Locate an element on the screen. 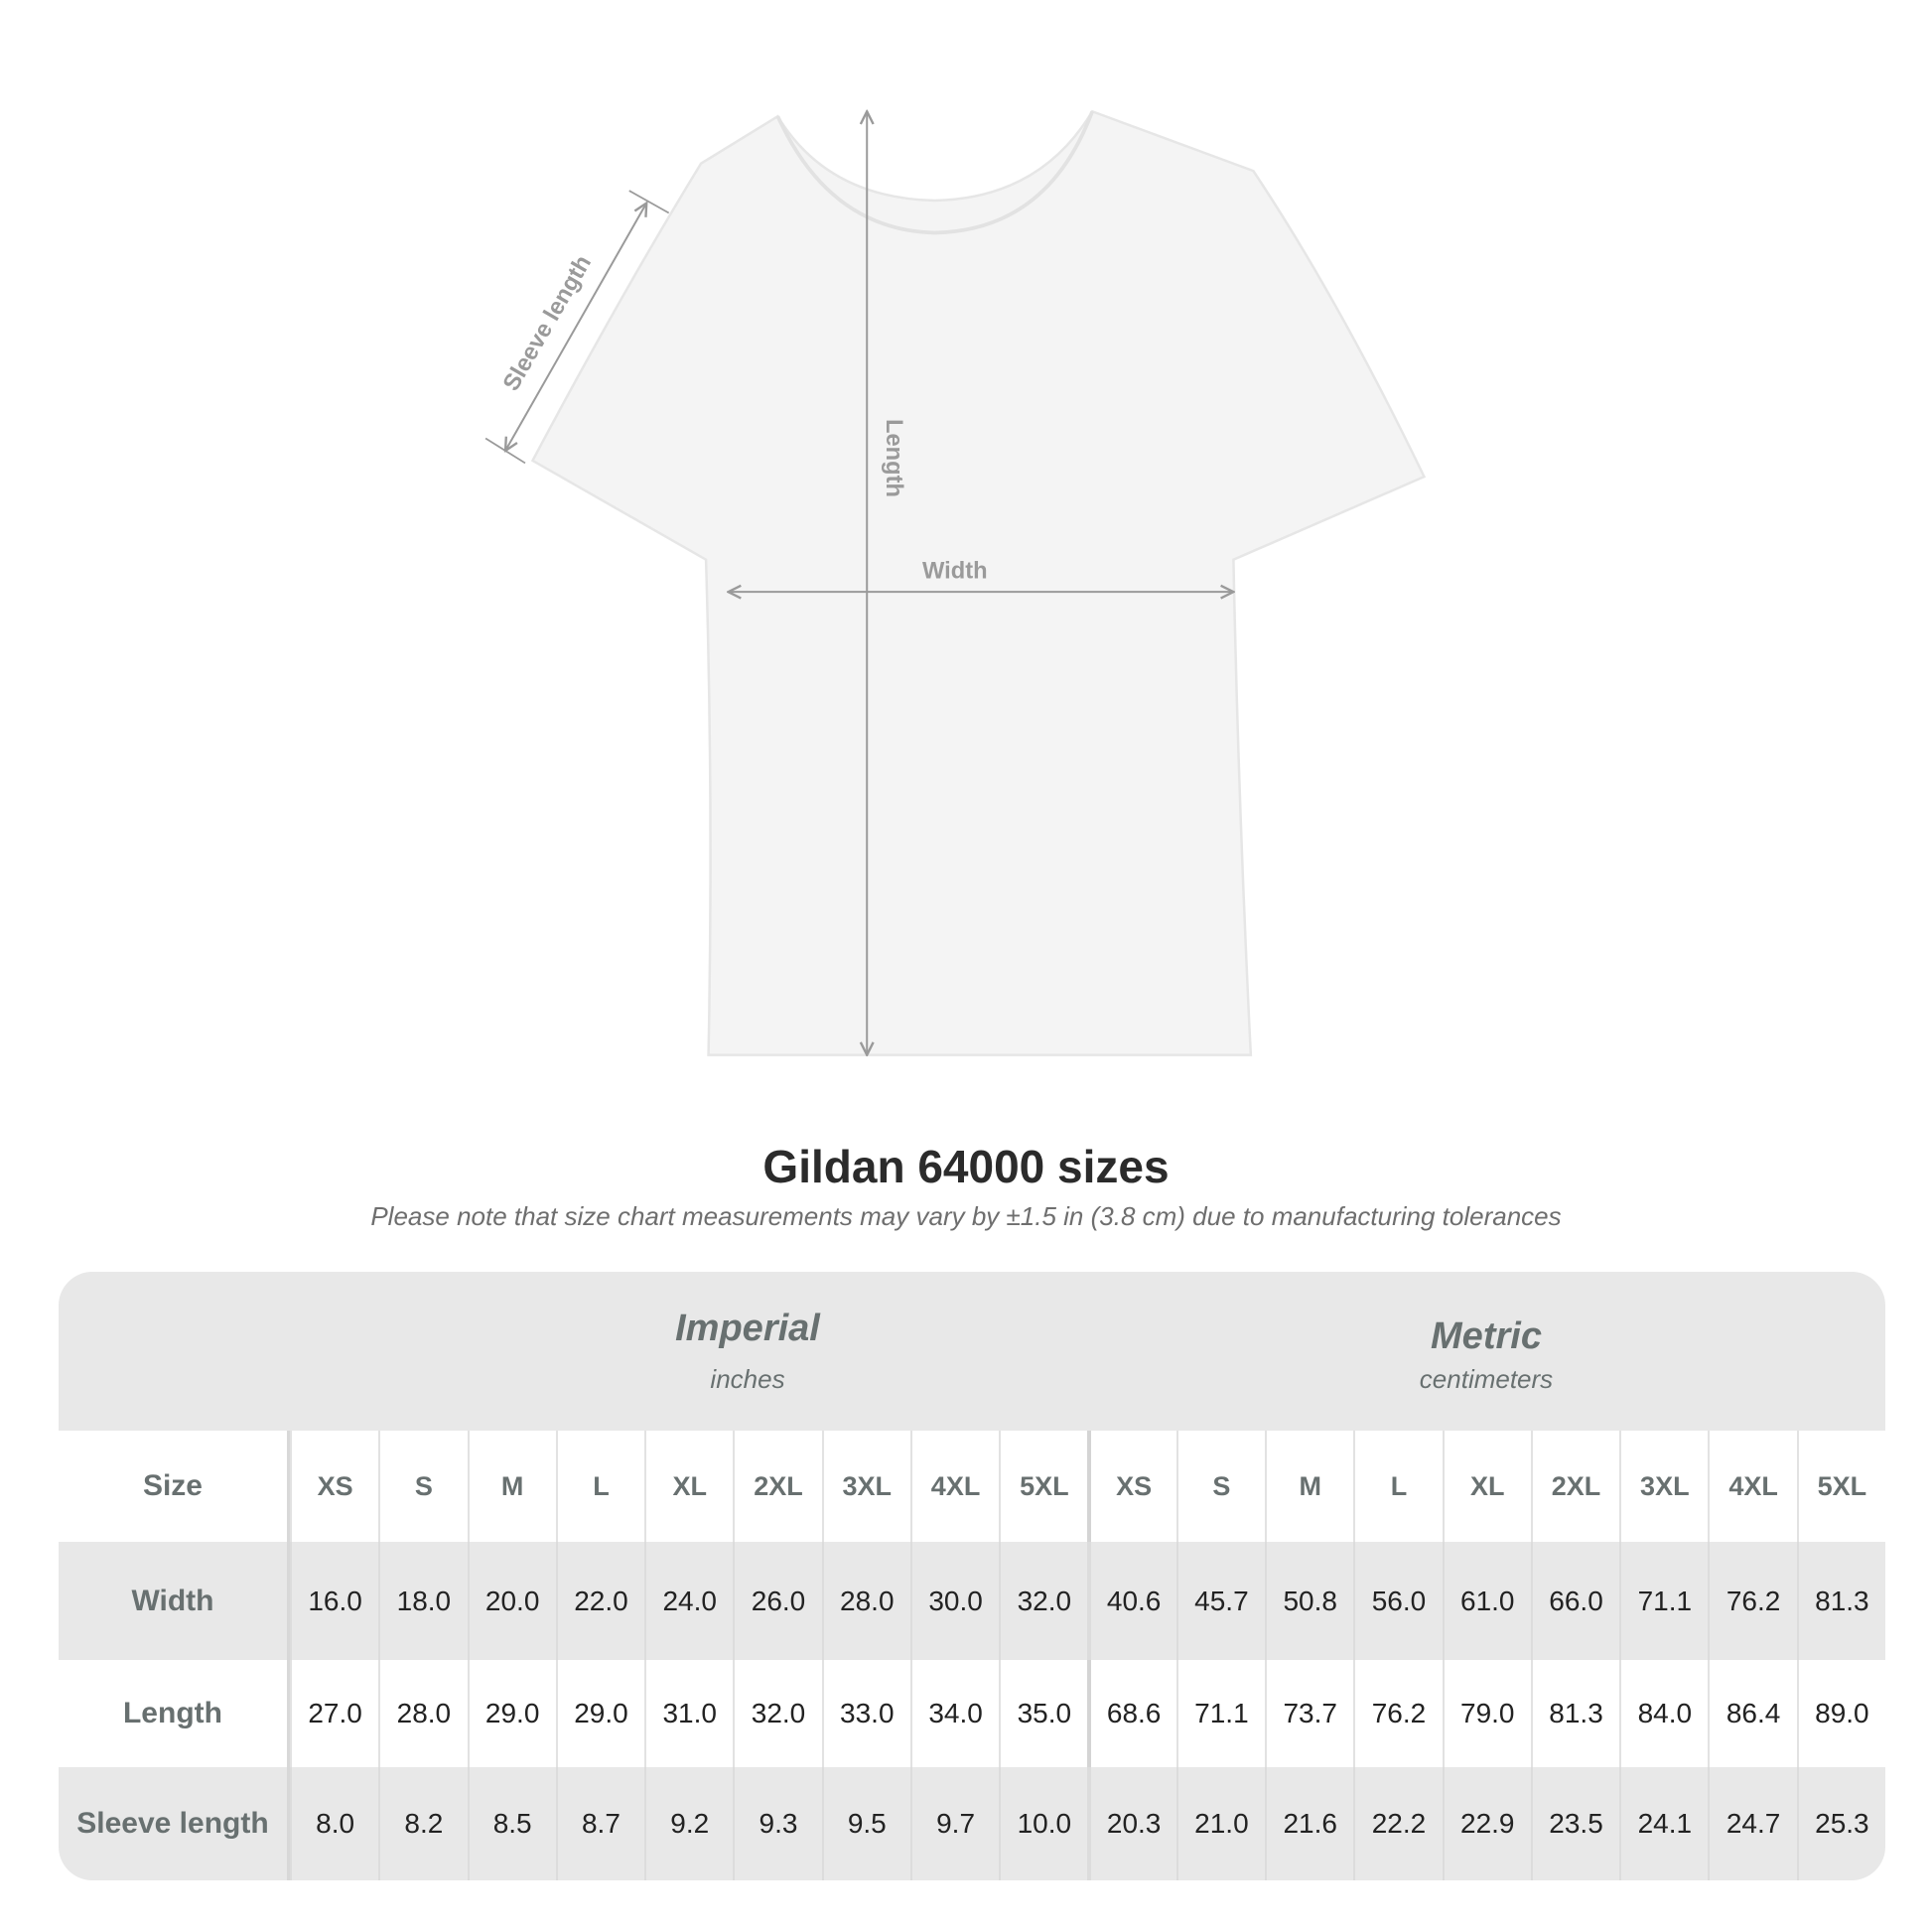 This screenshot has width=1932, height=1932. value-cell-imperial: 26.0 is located at coordinates (777, 1601).